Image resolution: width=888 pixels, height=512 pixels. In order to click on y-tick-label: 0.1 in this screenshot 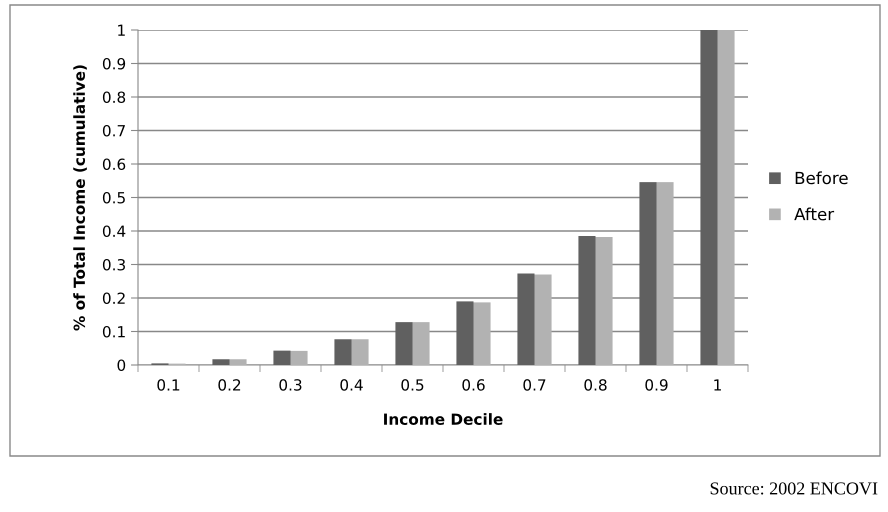, I will do `click(113, 332)`.